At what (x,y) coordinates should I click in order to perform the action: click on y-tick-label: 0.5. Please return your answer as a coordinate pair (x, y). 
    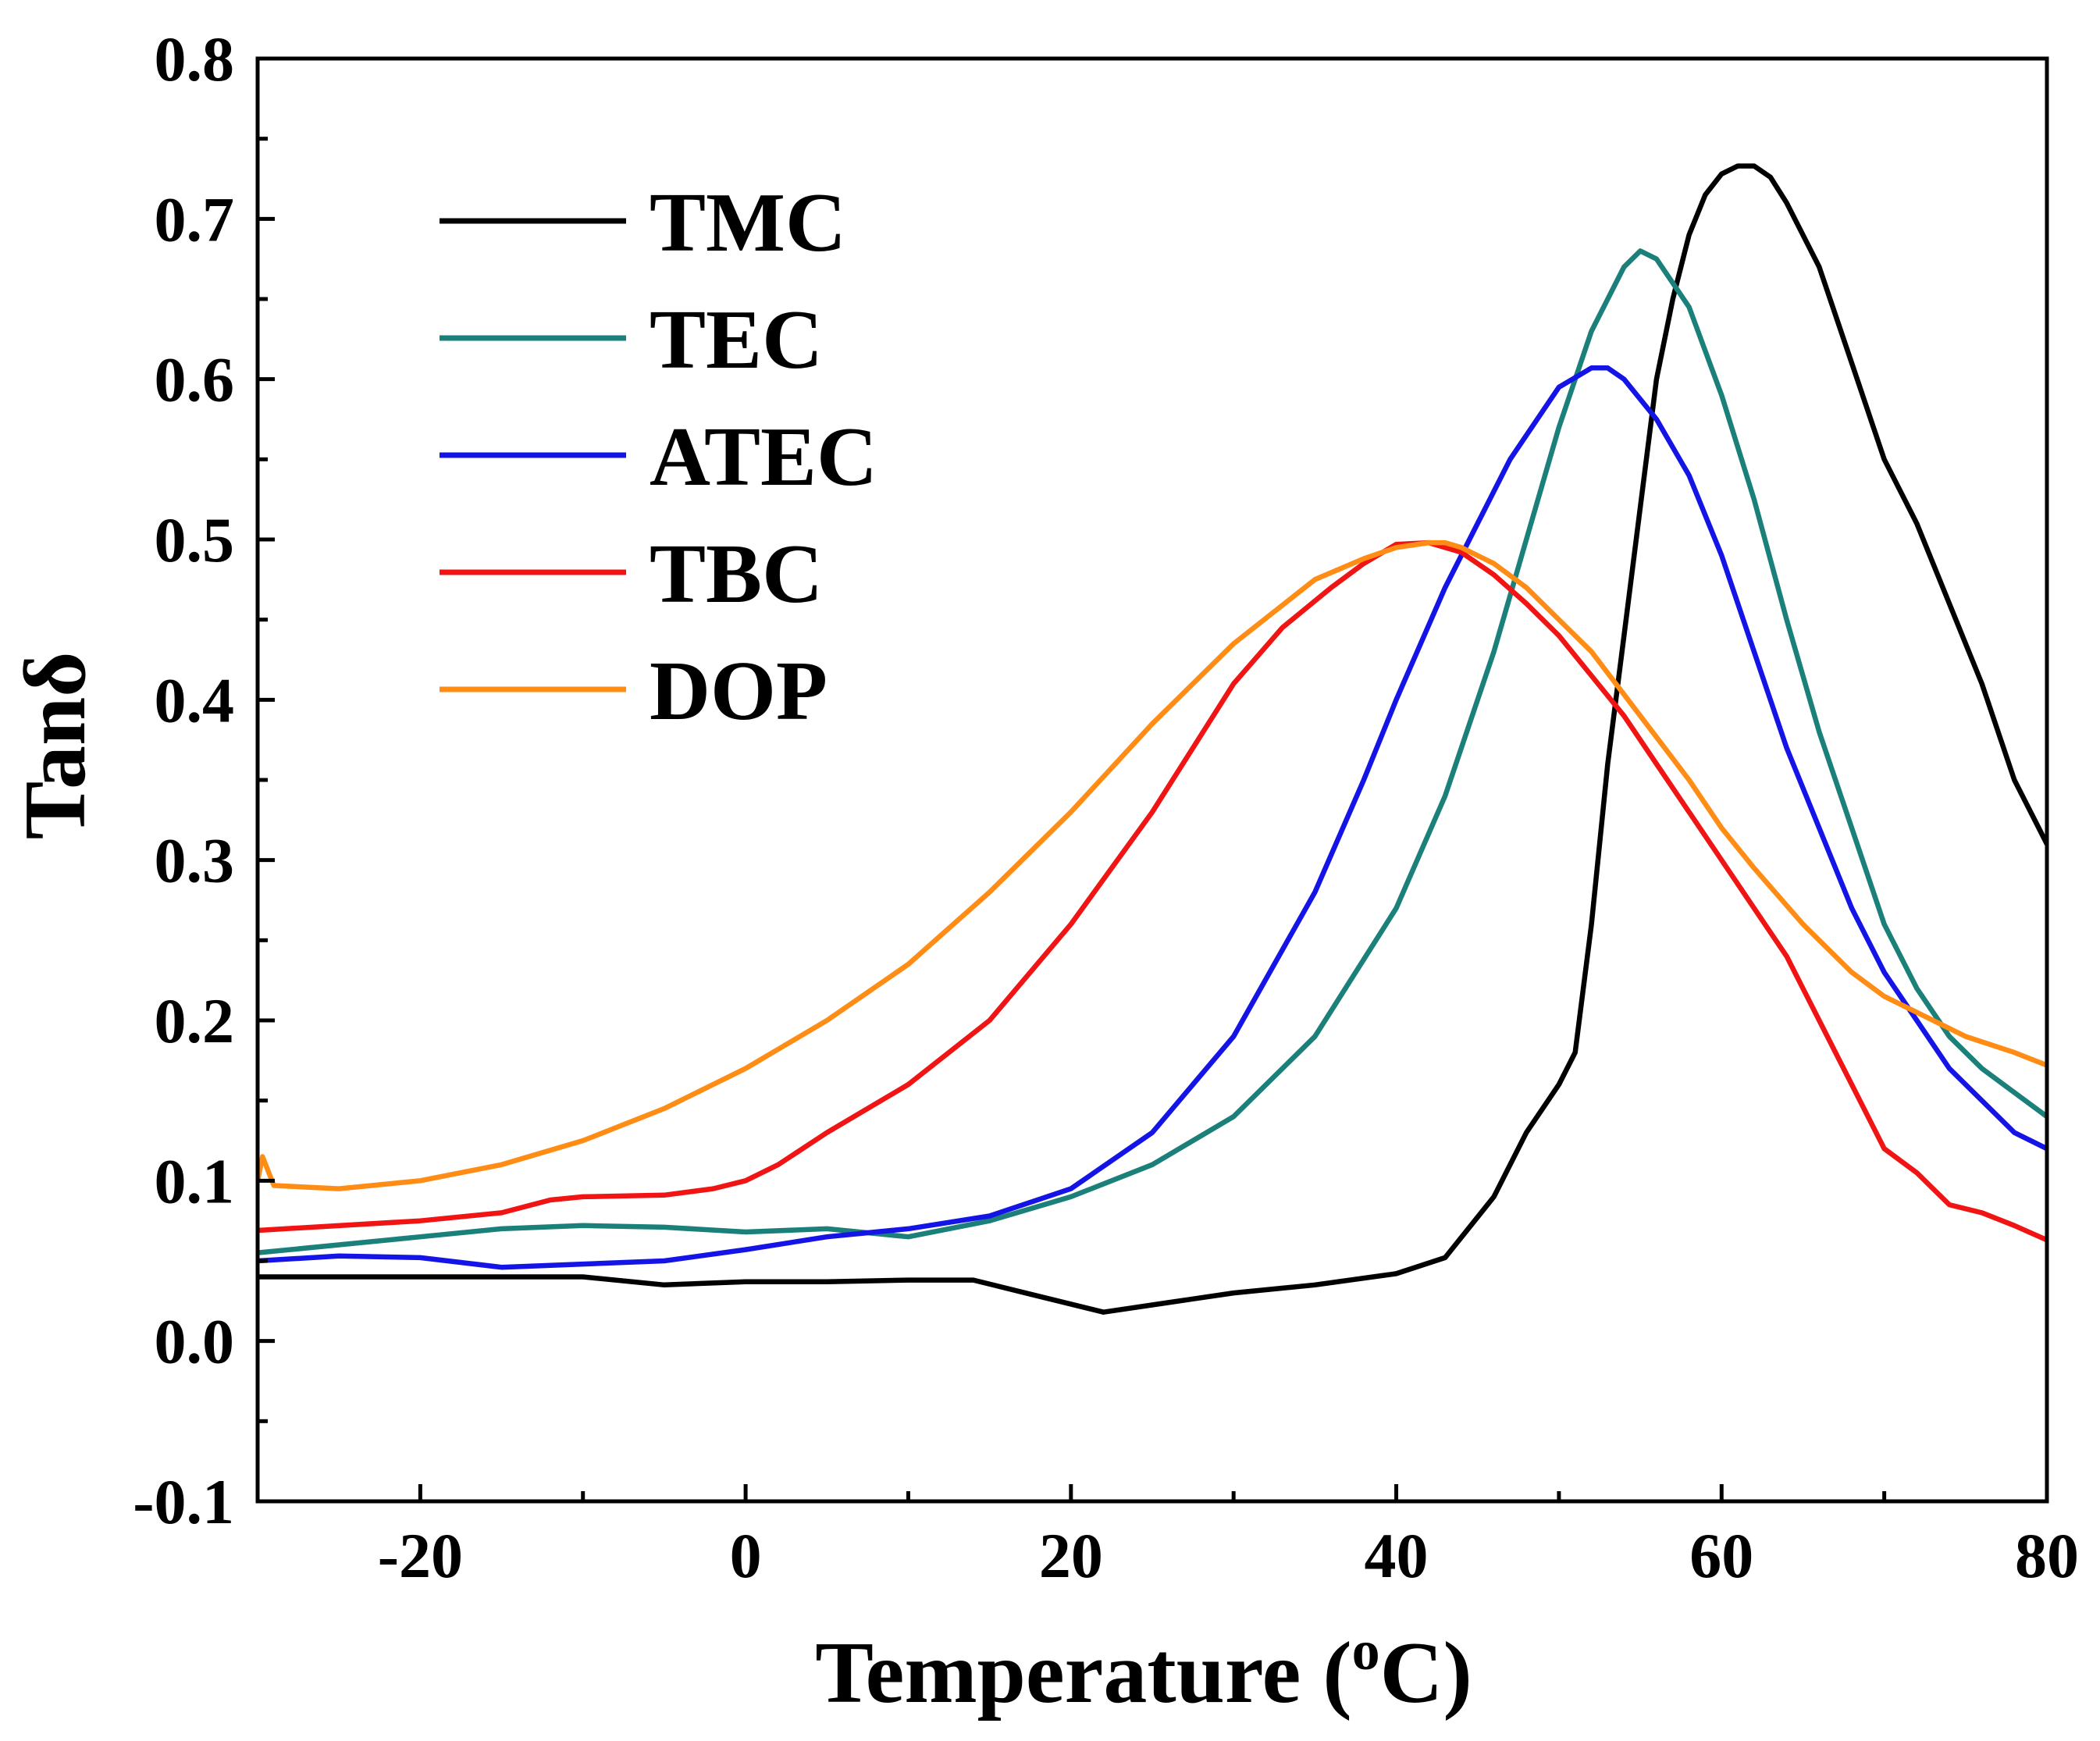
    Looking at the image, I should click on (195, 539).